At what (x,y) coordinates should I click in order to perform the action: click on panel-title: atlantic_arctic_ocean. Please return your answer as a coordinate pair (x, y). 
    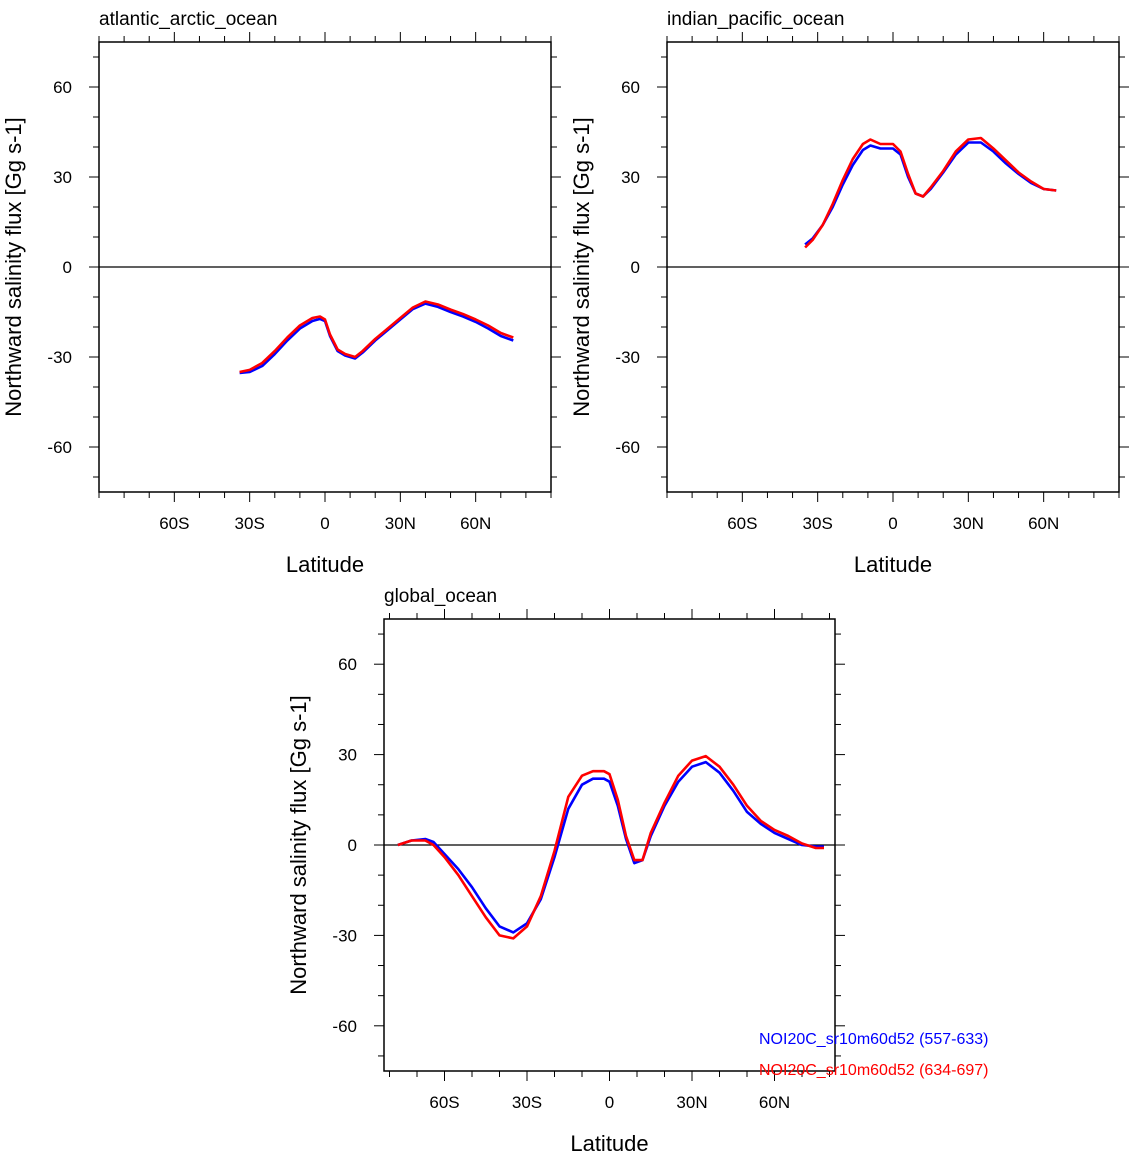
    Looking at the image, I should click on (188, 19).